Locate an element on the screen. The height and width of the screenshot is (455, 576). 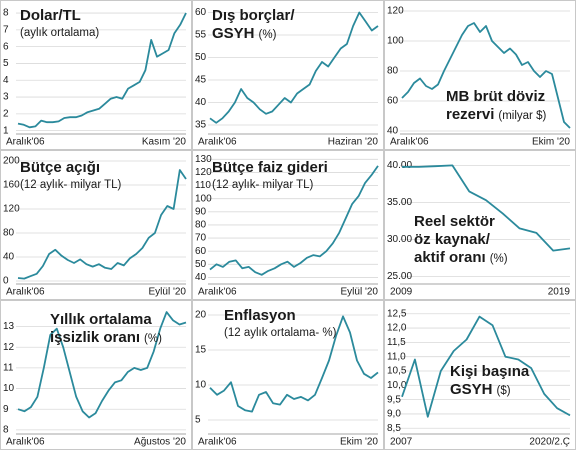
x-tick-label: Ağustos '20 is located at coordinates (160, 442).